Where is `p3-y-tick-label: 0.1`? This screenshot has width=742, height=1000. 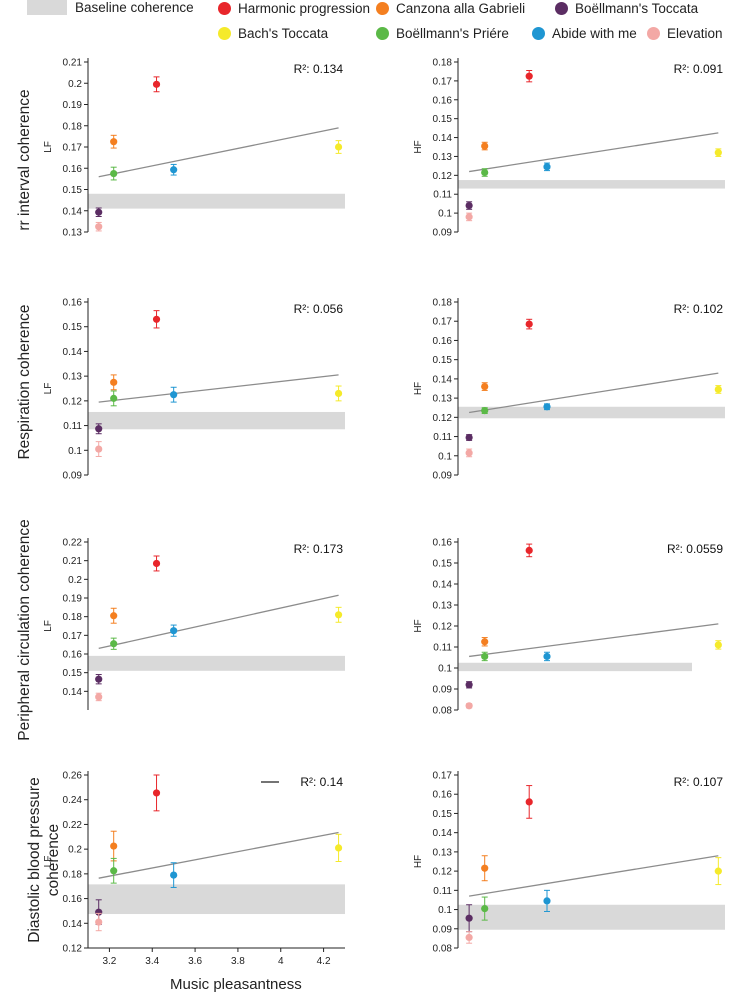 p3-y-tick-label: 0.1 is located at coordinates (445, 456).